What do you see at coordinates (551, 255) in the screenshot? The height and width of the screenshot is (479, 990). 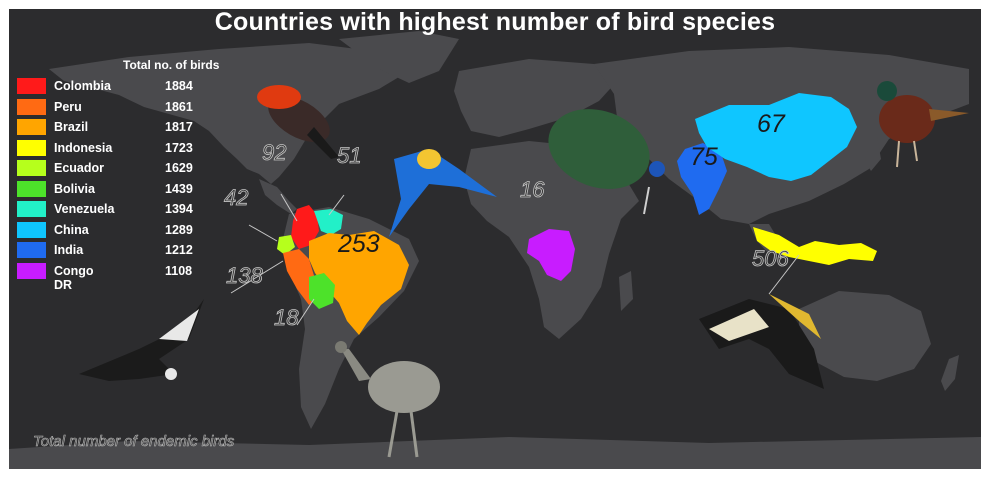 I see `country-shape-congo-dr` at bounding box center [551, 255].